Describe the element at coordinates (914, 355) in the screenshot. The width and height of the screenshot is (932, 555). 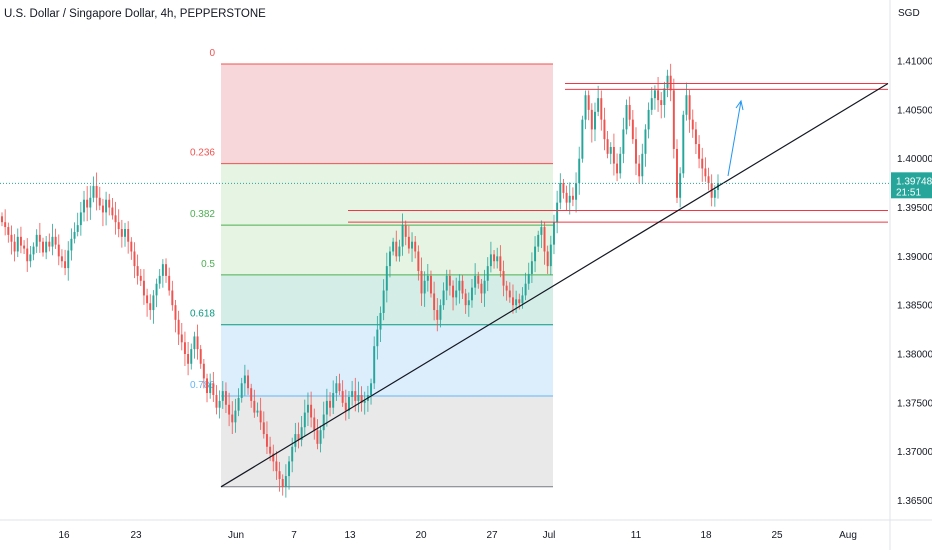
I see `y-tick-label: 1.38000` at that location.